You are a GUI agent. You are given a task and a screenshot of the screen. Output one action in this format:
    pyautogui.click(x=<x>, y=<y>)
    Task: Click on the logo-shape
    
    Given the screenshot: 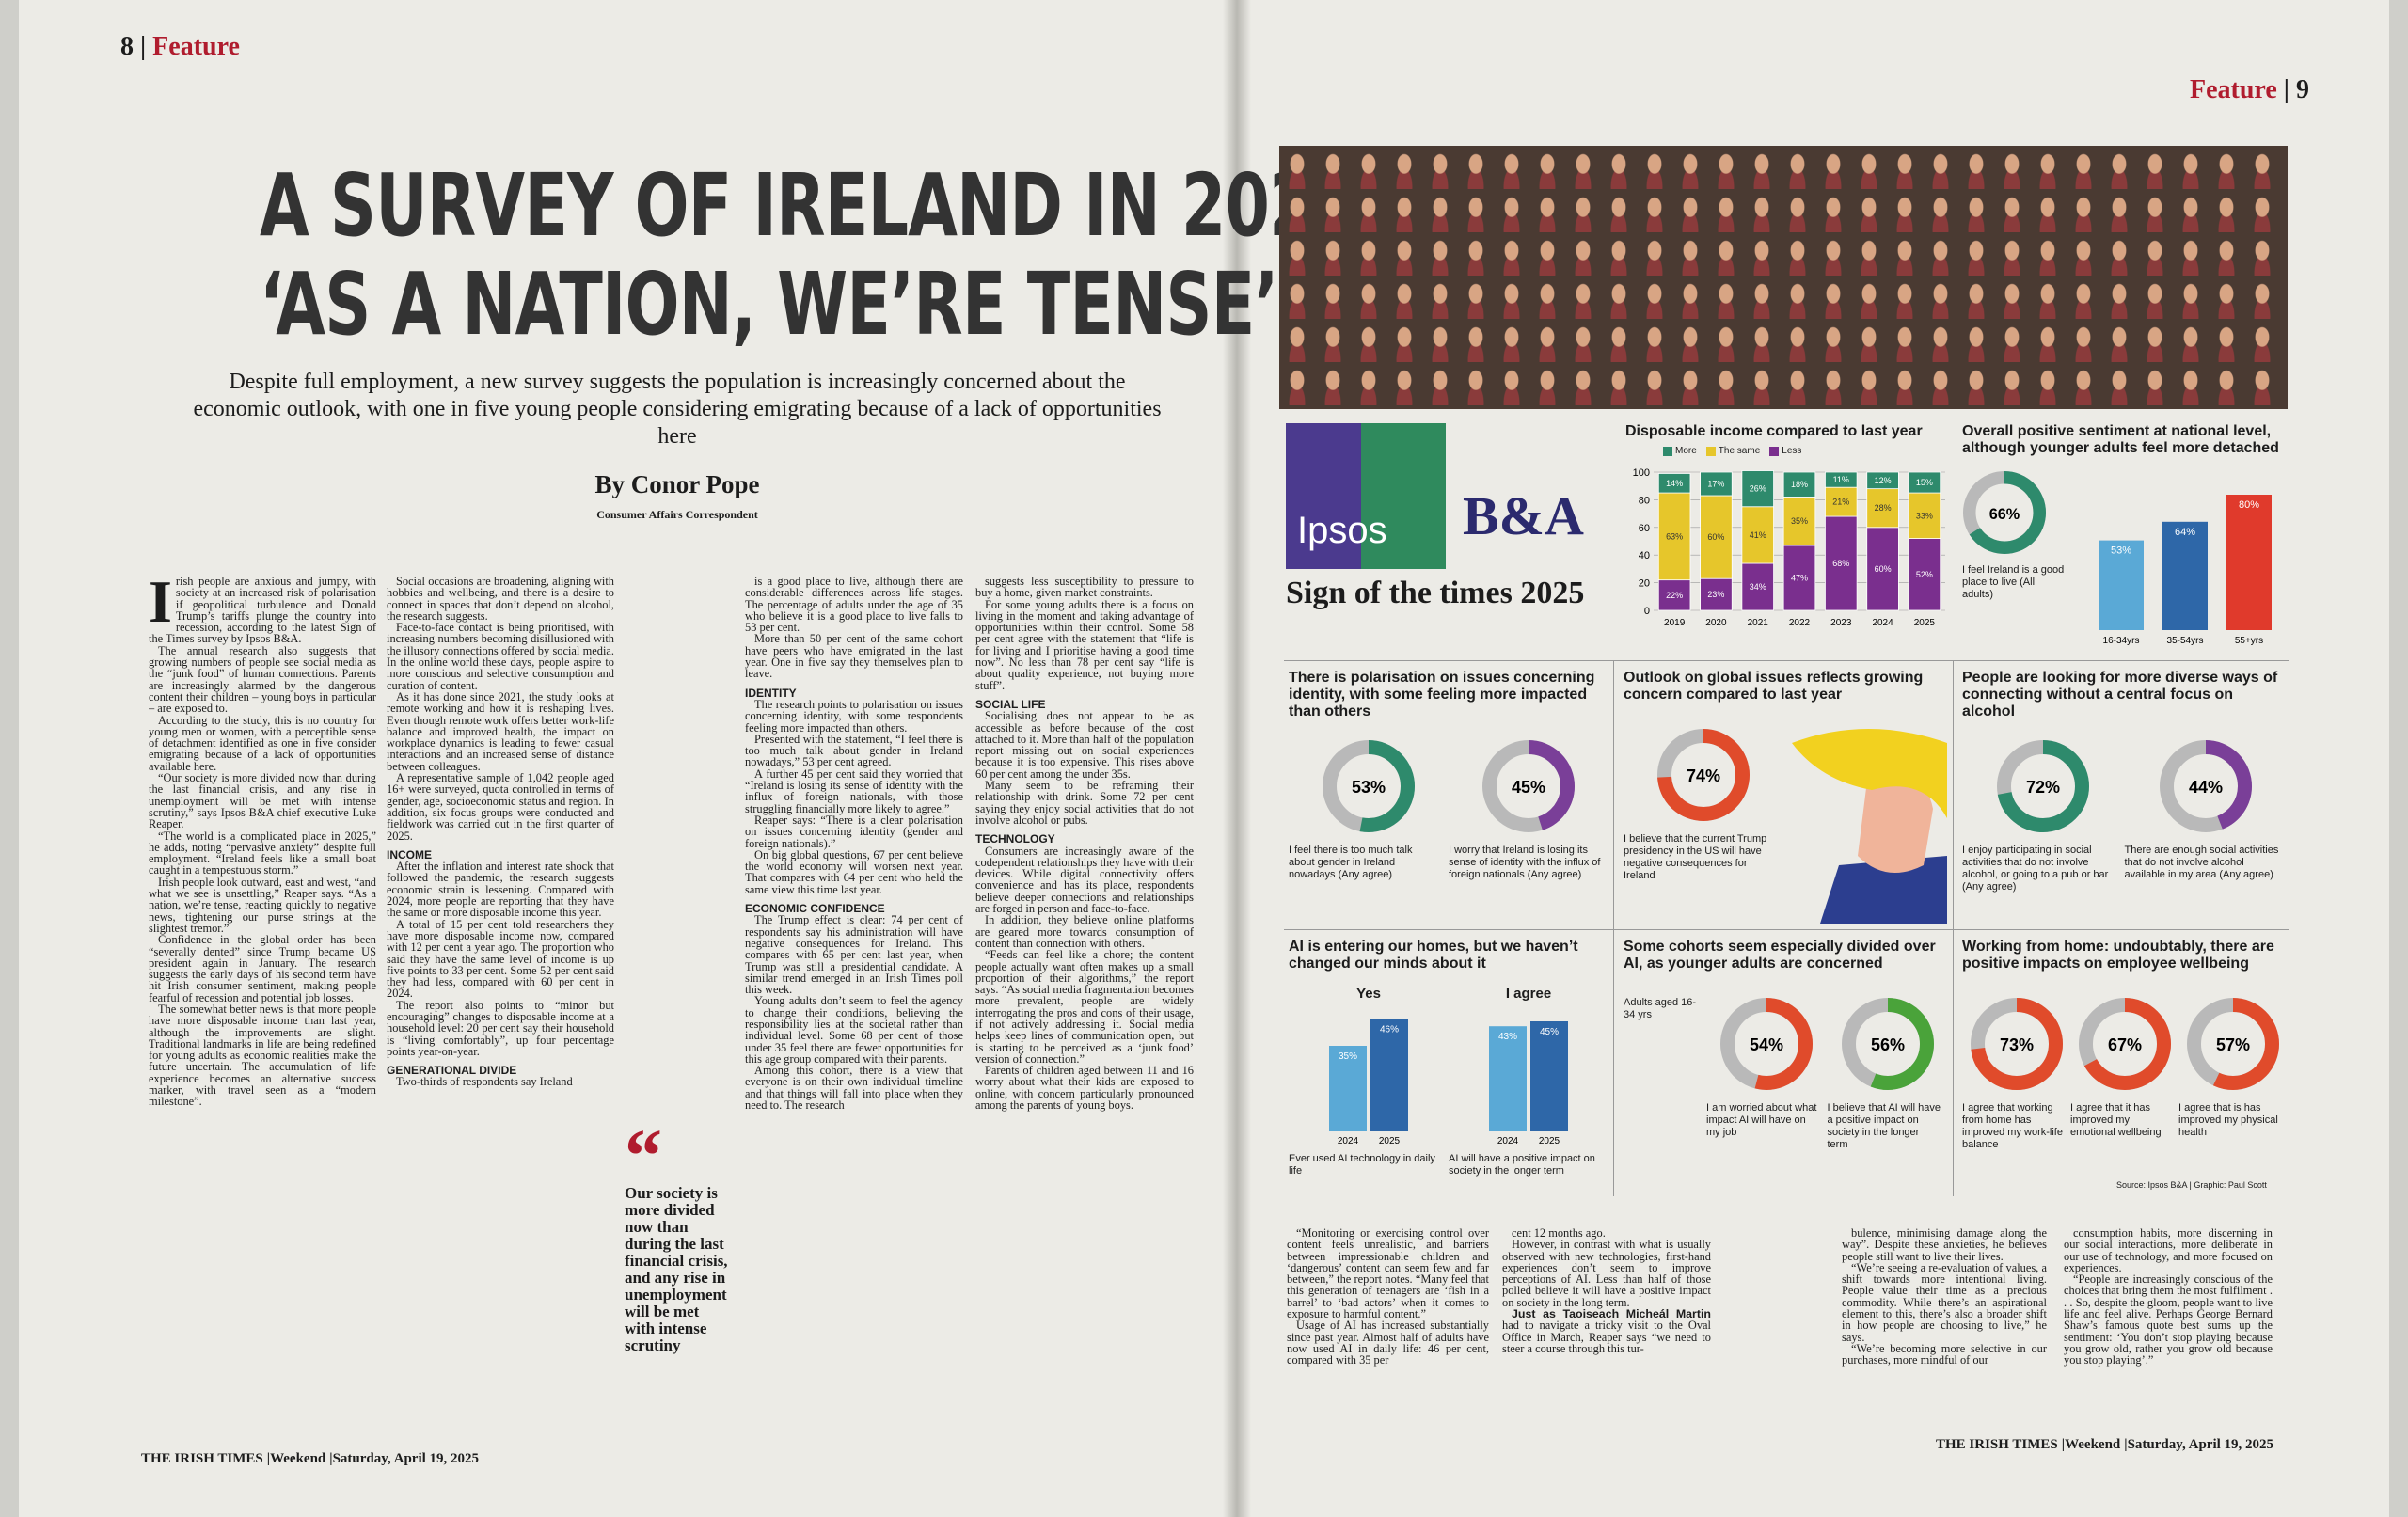 What is the action you would take?
    pyautogui.click(x=1324, y=496)
    